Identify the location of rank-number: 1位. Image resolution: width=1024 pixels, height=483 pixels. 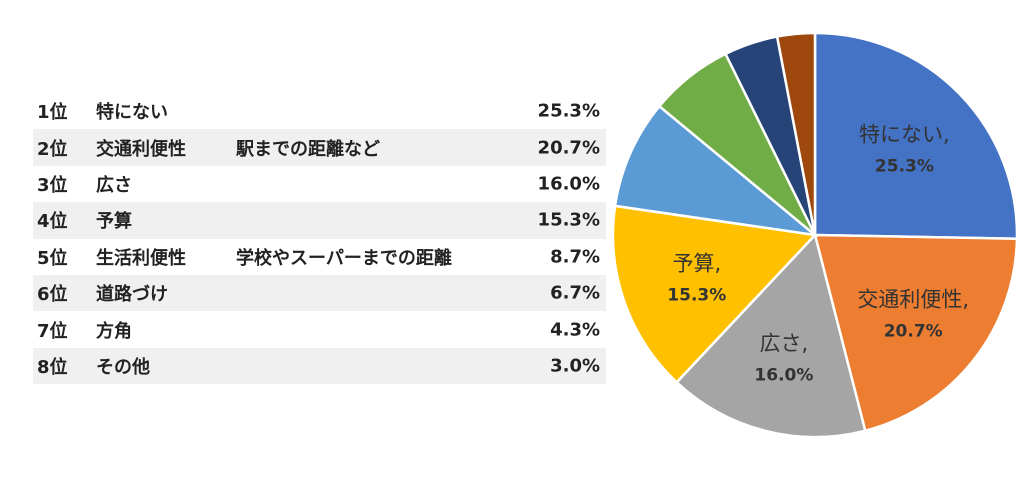
(52, 113).